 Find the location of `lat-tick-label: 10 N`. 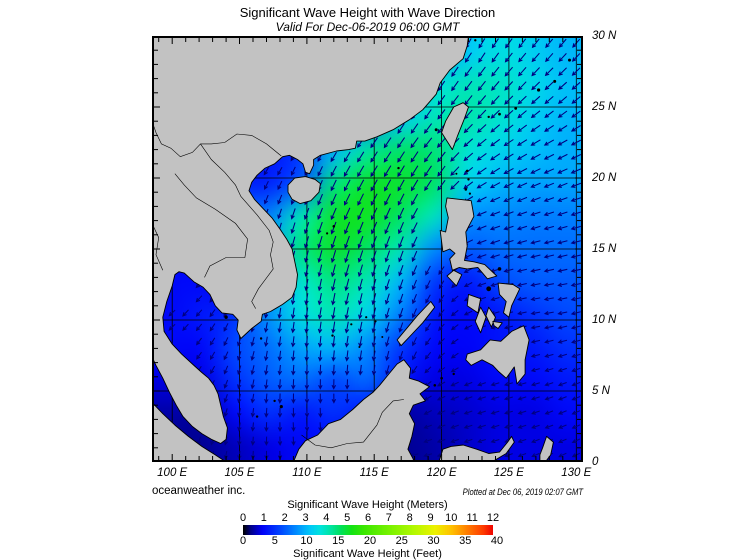

lat-tick-label: 10 N is located at coordinates (604, 320).